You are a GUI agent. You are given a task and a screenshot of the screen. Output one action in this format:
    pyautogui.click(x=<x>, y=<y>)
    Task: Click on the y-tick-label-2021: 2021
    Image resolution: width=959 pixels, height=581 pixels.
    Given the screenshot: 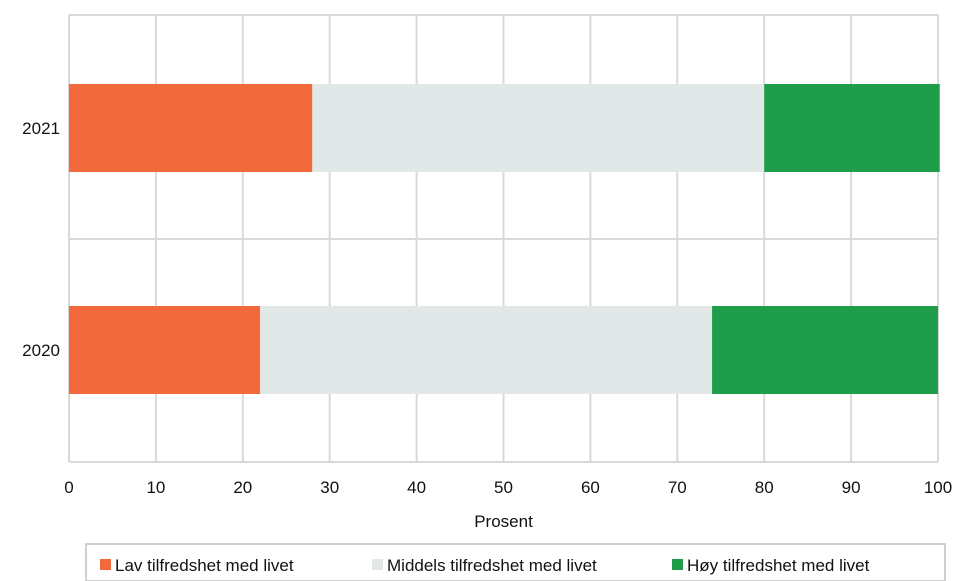 What is the action you would take?
    pyautogui.click(x=41, y=128)
    